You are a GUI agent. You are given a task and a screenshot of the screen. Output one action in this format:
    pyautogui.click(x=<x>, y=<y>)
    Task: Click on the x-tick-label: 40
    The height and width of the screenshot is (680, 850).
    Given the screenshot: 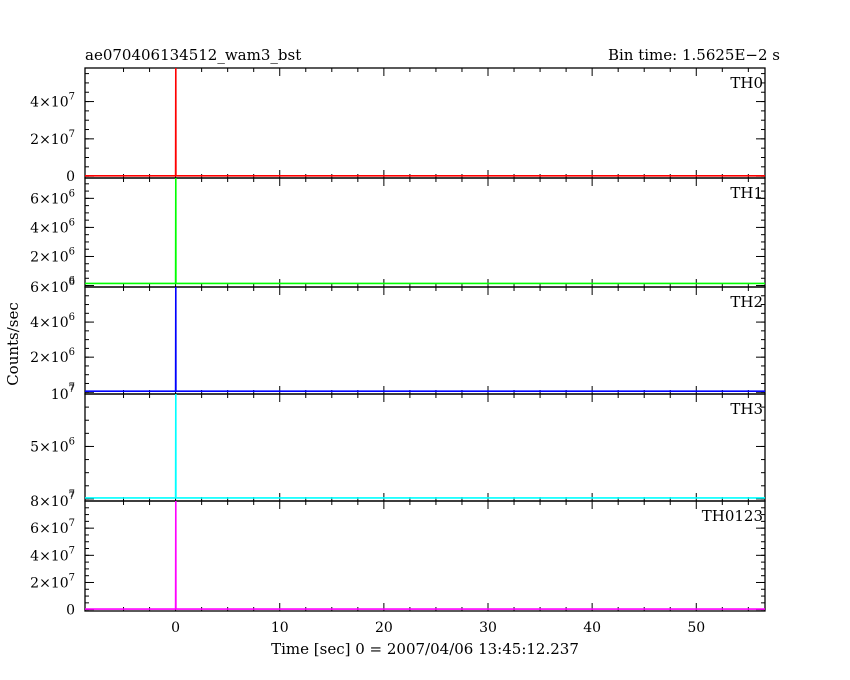 What is the action you would take?
    pyautogui.click(x=592, y=628)
    